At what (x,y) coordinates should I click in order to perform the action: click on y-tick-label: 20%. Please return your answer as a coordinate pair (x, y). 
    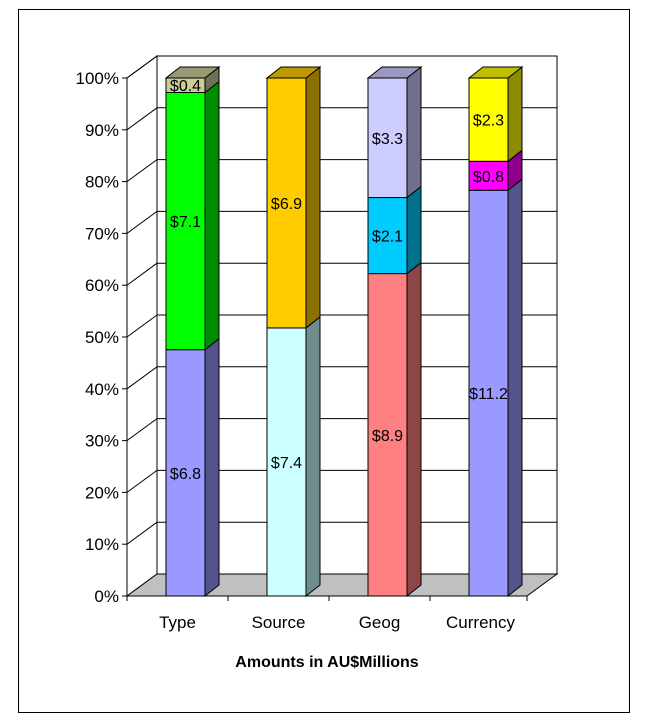
    Looking at the image, I should click on (102, 492).